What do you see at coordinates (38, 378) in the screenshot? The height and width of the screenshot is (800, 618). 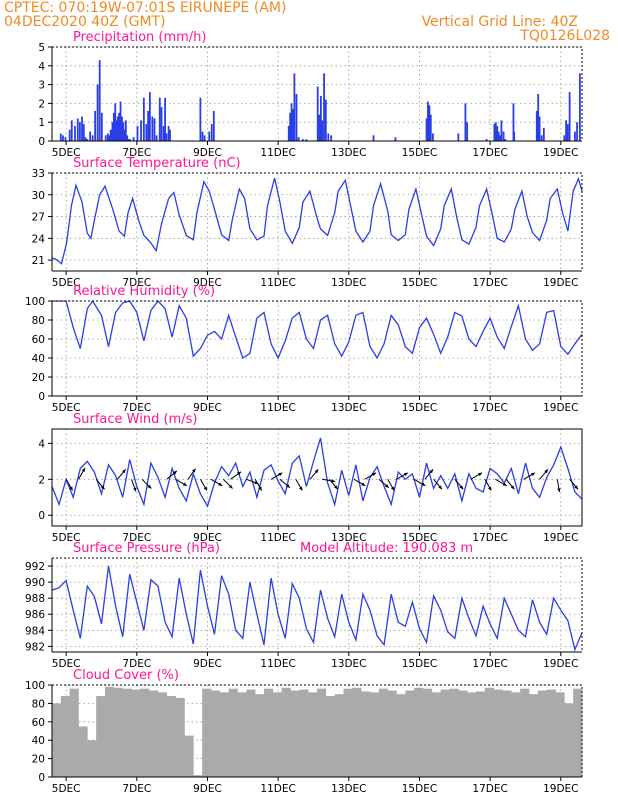 I see `y-tick-label: 20` at bounding box center [38, 378].